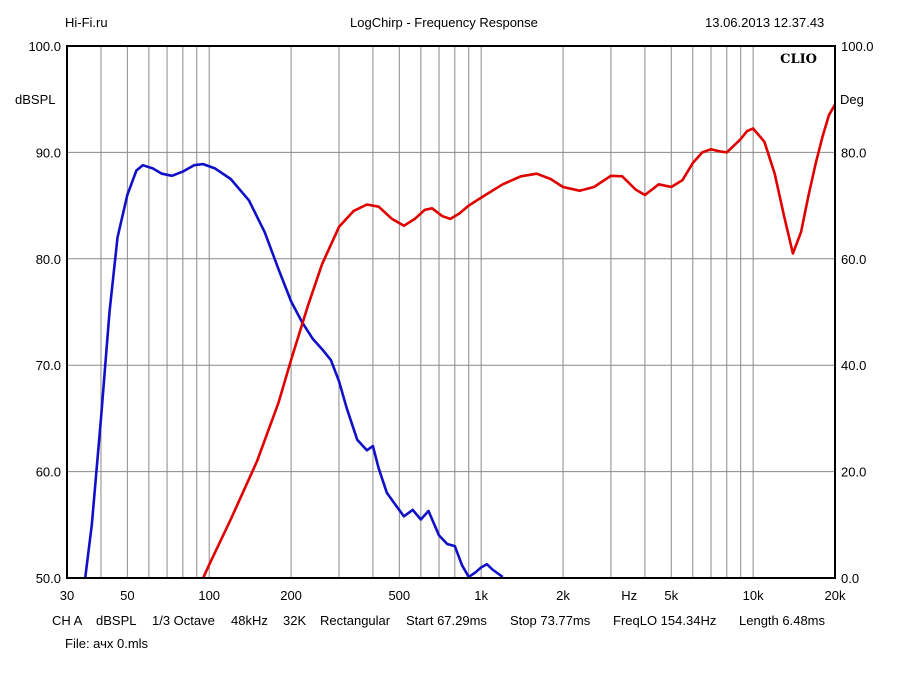  What do you see at coordinates (127, 595) in the screenshot?
I see `x-tick-label: 50` at bounding box center [127, 595].